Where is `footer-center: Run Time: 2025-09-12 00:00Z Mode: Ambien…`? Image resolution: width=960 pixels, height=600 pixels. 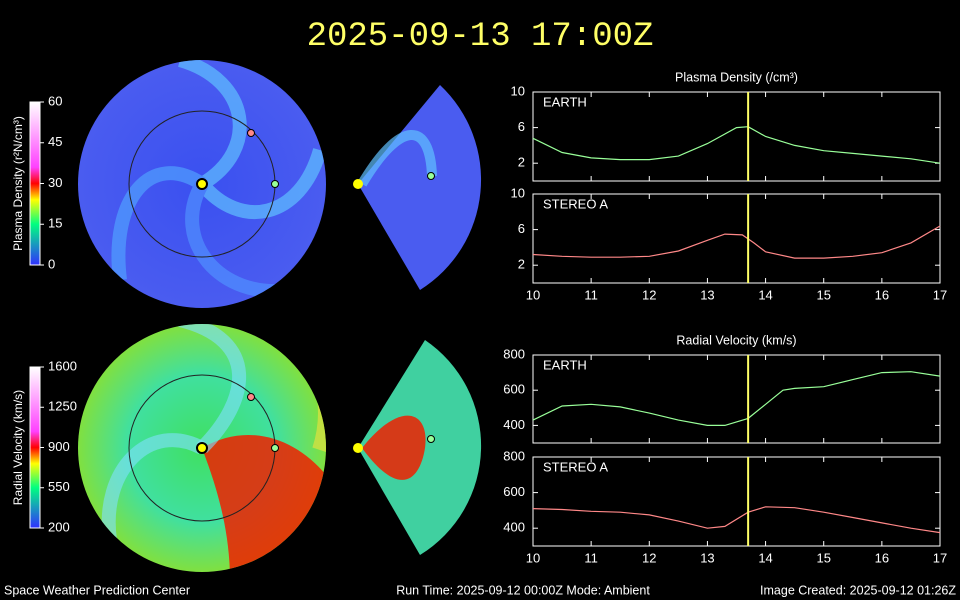 footer-center: Run Time: 2025-09-12 00:00Z Mode: Ambien… is located at coordinates (523, 590).